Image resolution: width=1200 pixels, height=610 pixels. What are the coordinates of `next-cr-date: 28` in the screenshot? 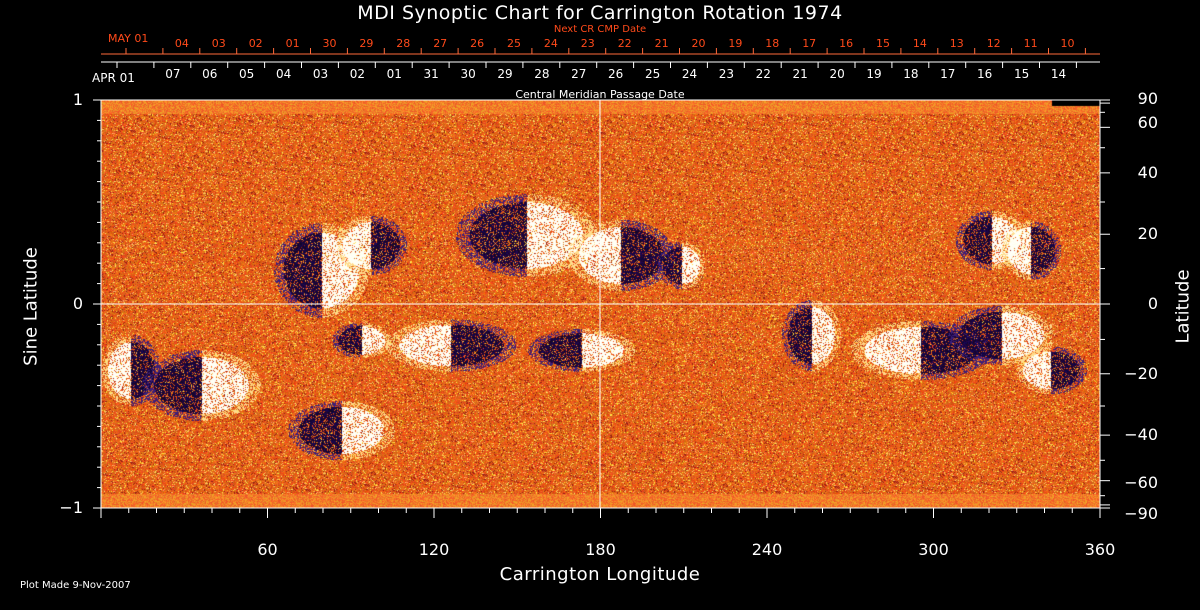 It's located at (403, 43).